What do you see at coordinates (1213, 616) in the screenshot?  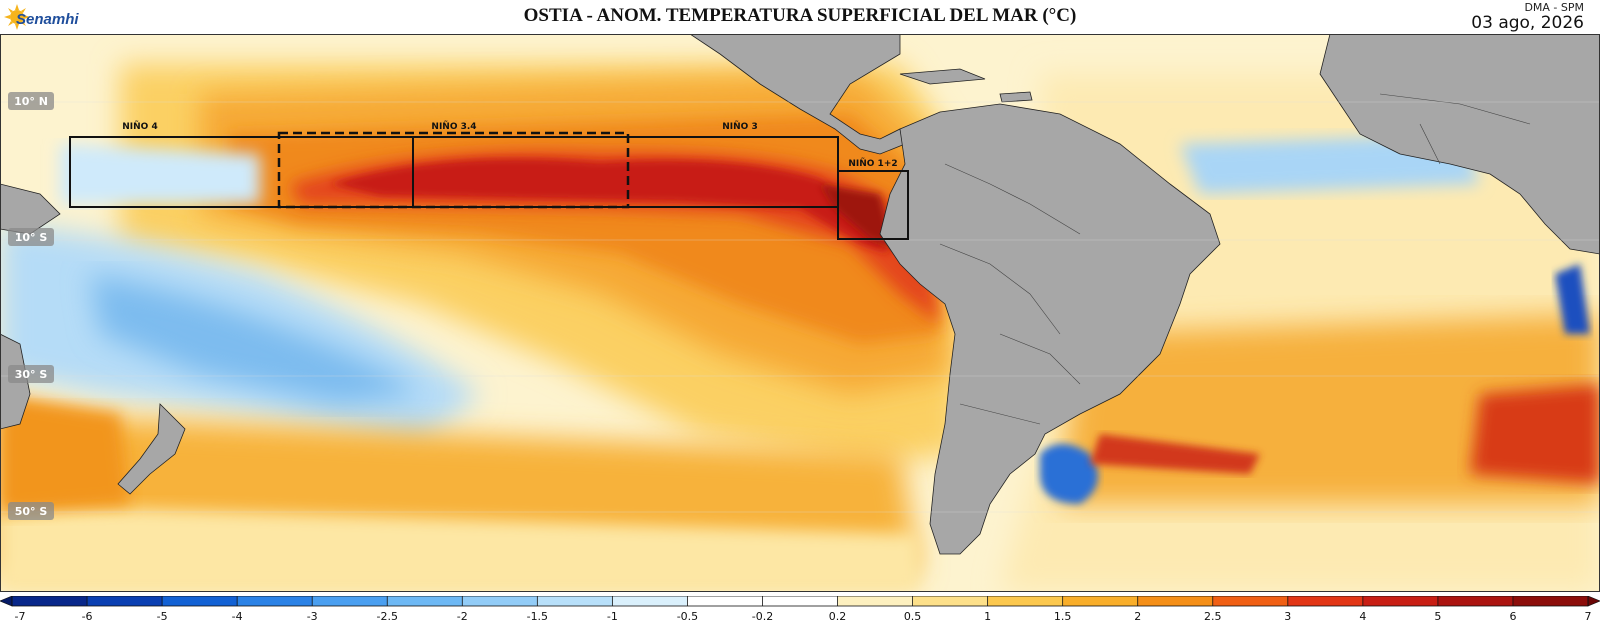 I see `colorbar-tick-label: 2.5` at bounding box center [1213, 616].